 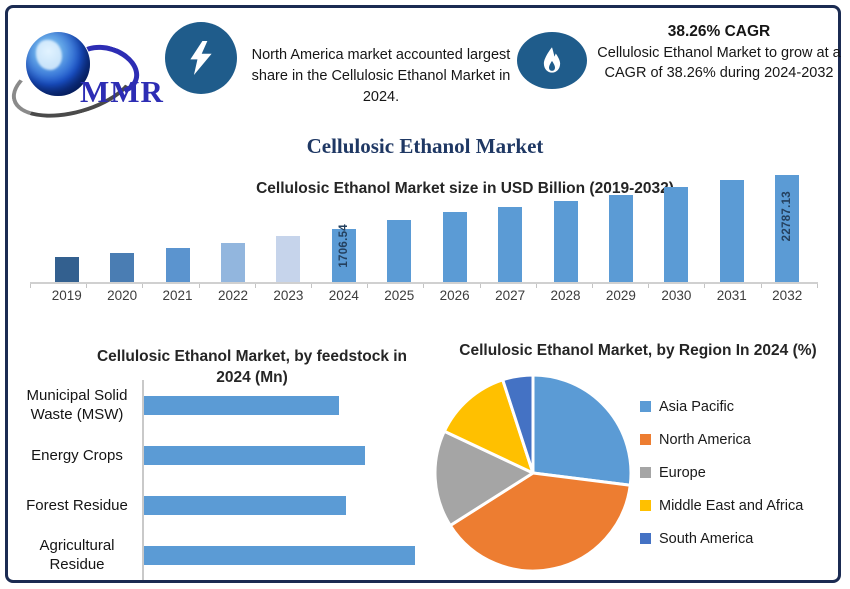 I want to click on bar-2032: 22787.13, so click(x=787, y=228).